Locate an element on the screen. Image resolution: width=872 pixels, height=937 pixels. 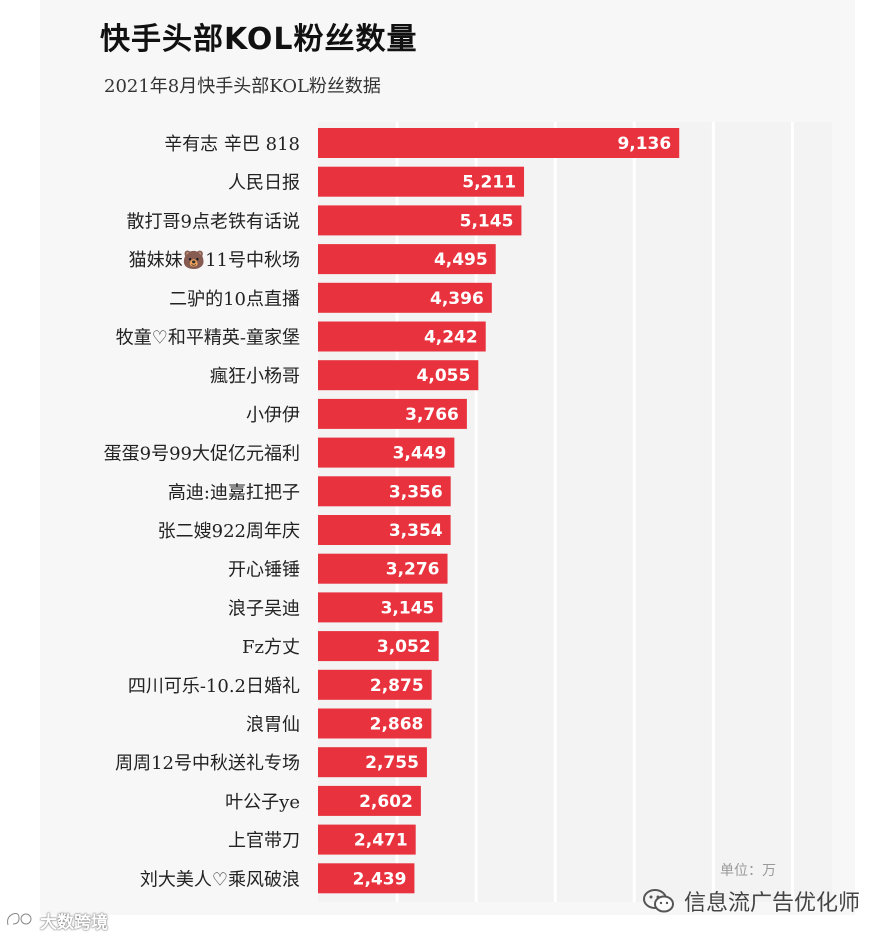
category-label: 人民日报 is located at coordinates (264, 183).